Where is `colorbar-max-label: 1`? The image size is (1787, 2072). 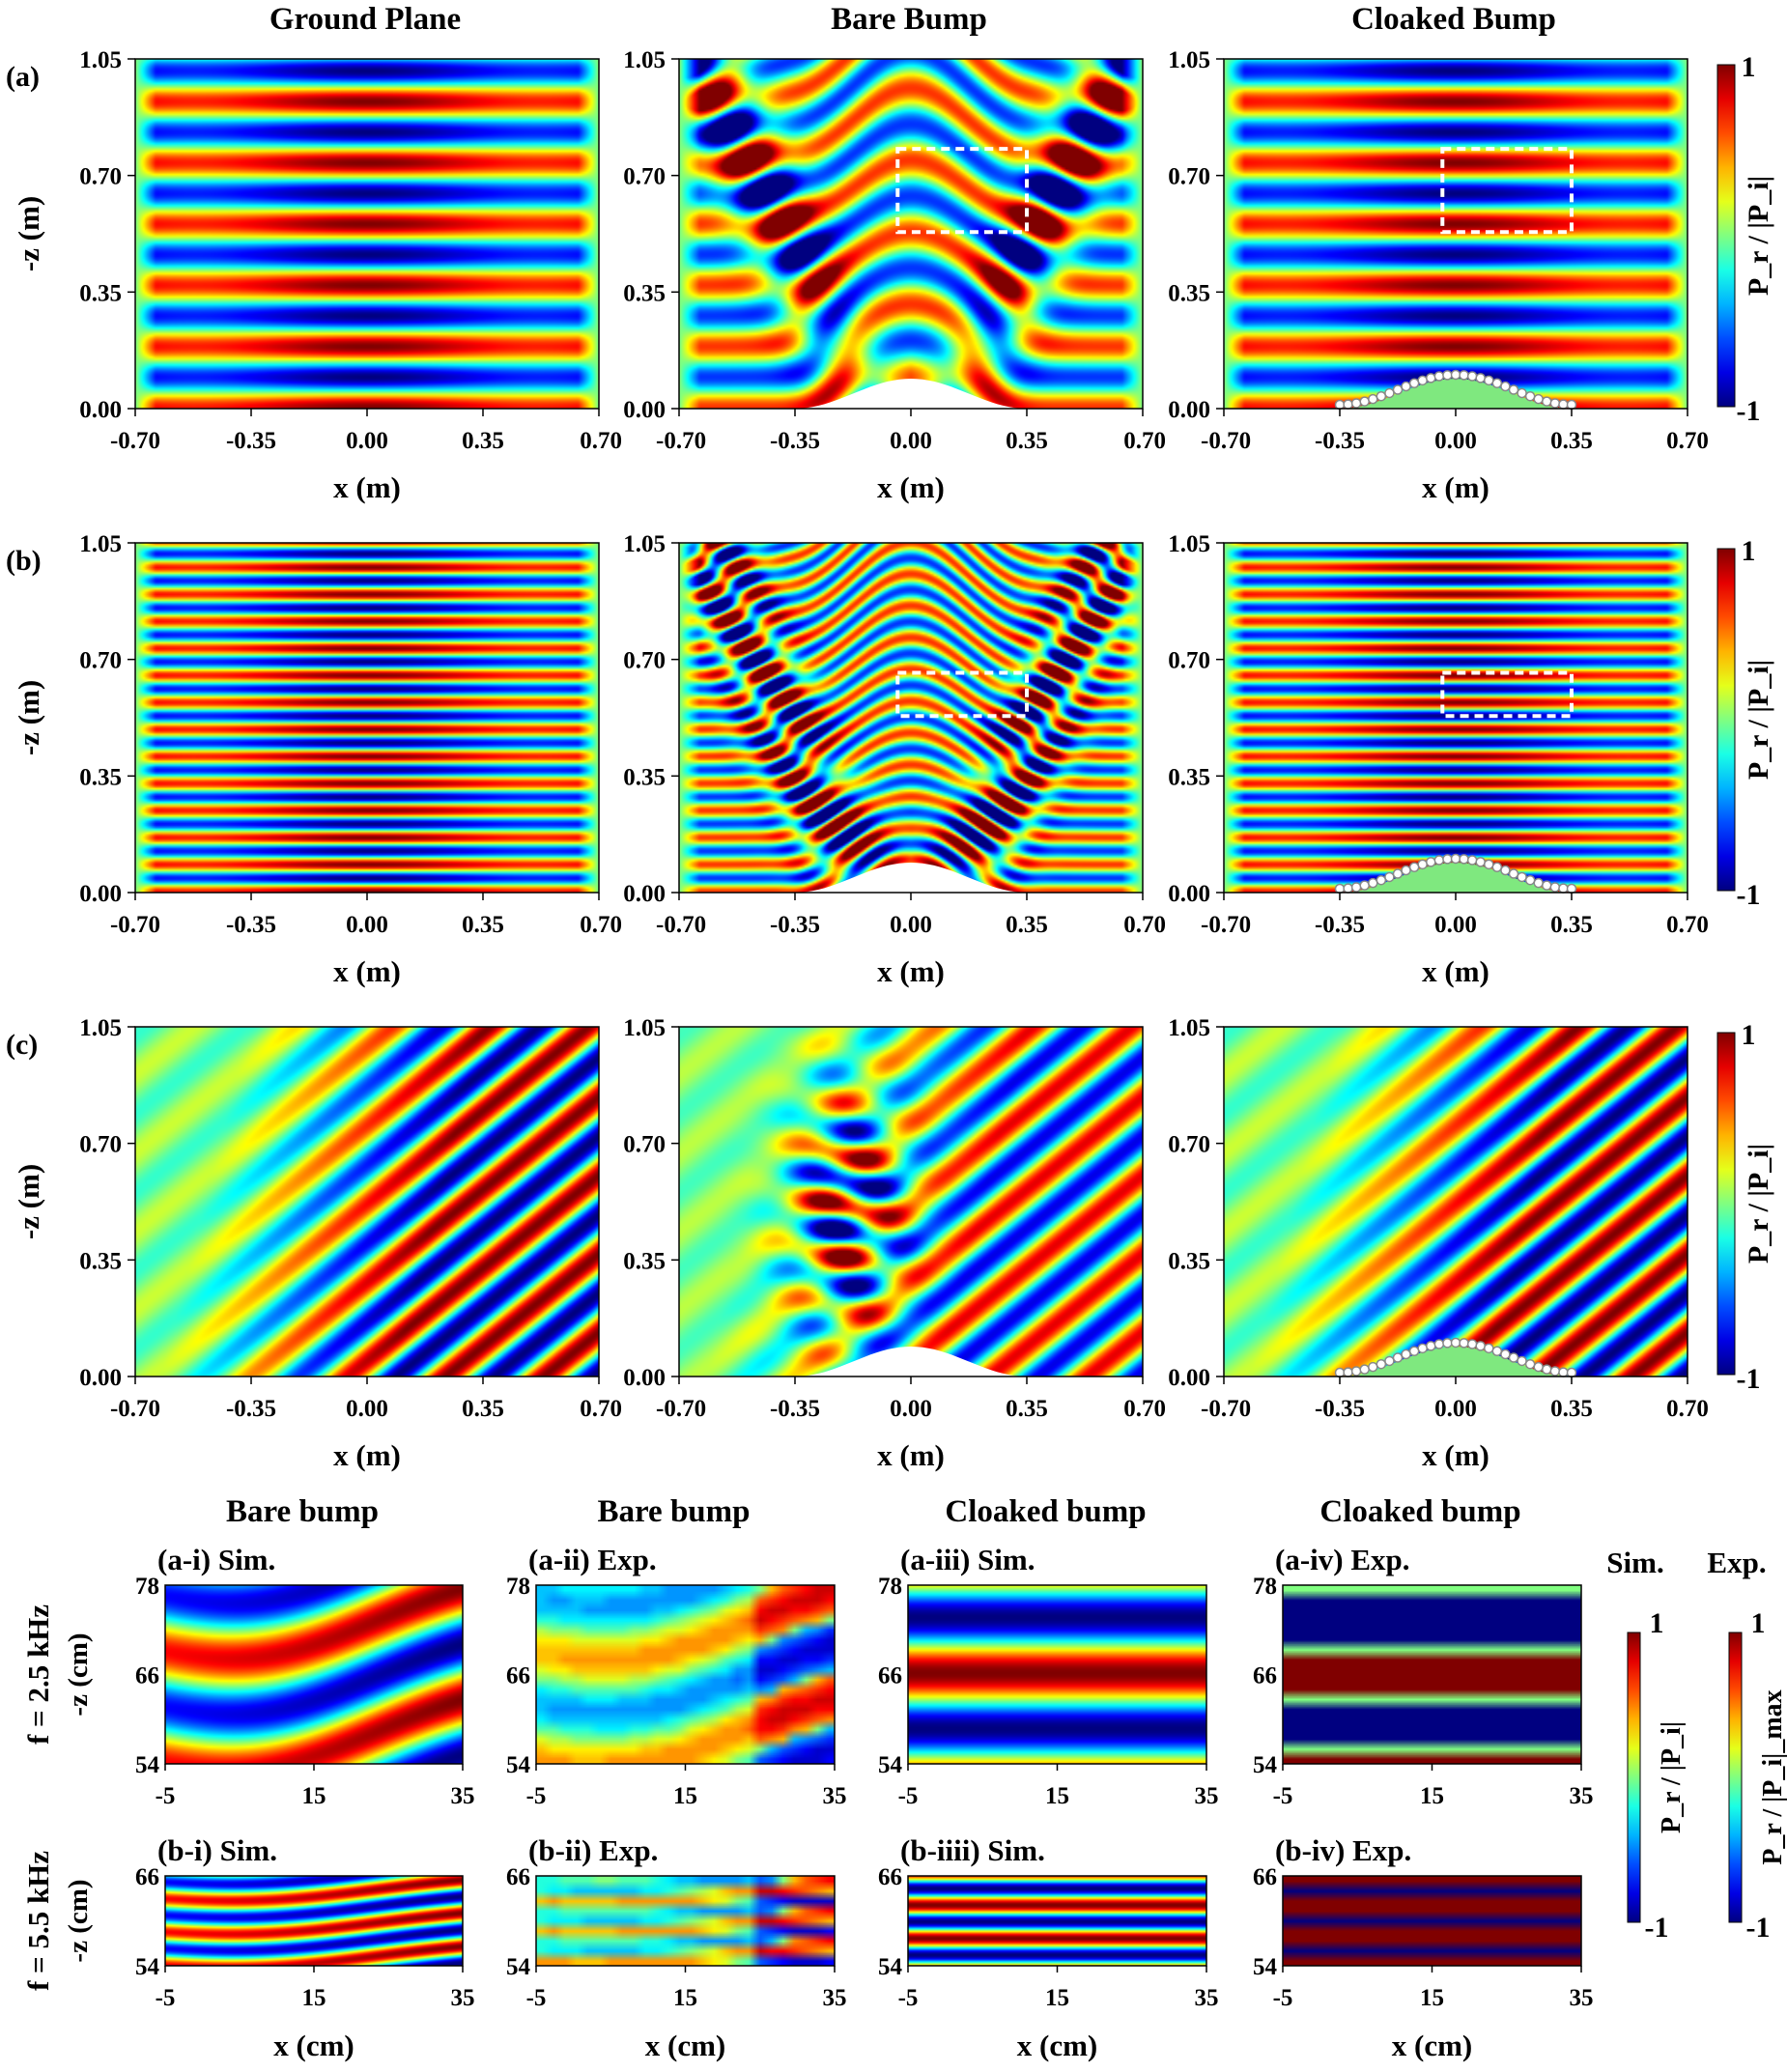 colorbar-max-label: 1 is located at coordinates (1749, 551).